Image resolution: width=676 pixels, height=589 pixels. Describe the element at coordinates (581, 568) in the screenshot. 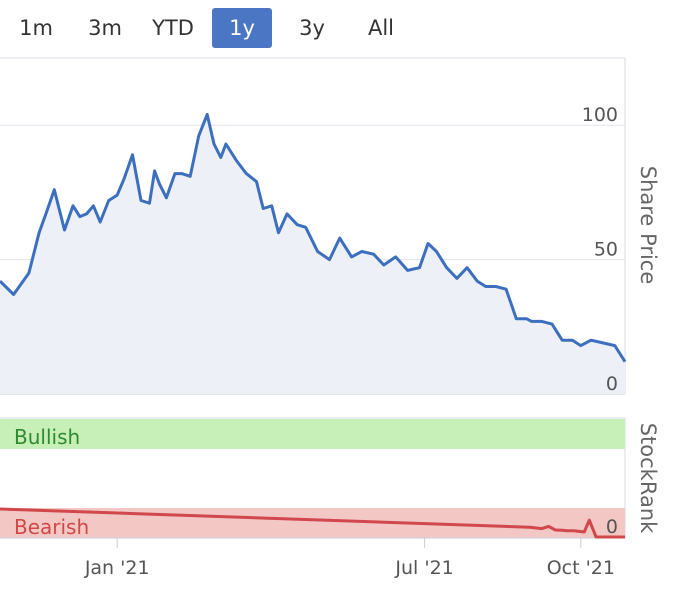

I see `x-tick-label: Oct '21` at that location.